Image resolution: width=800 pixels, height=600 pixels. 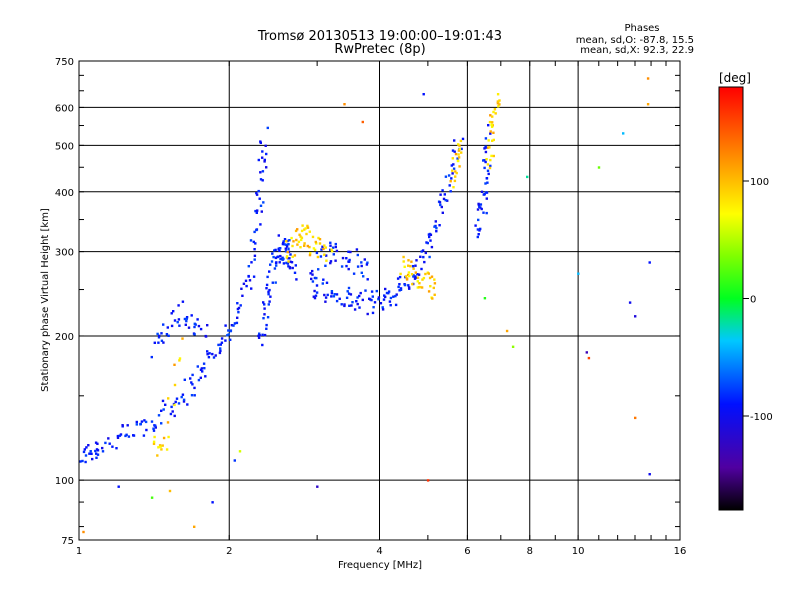 I want to click on colorbar-ticks: 100 0 -100, so click(x=758, y=300).